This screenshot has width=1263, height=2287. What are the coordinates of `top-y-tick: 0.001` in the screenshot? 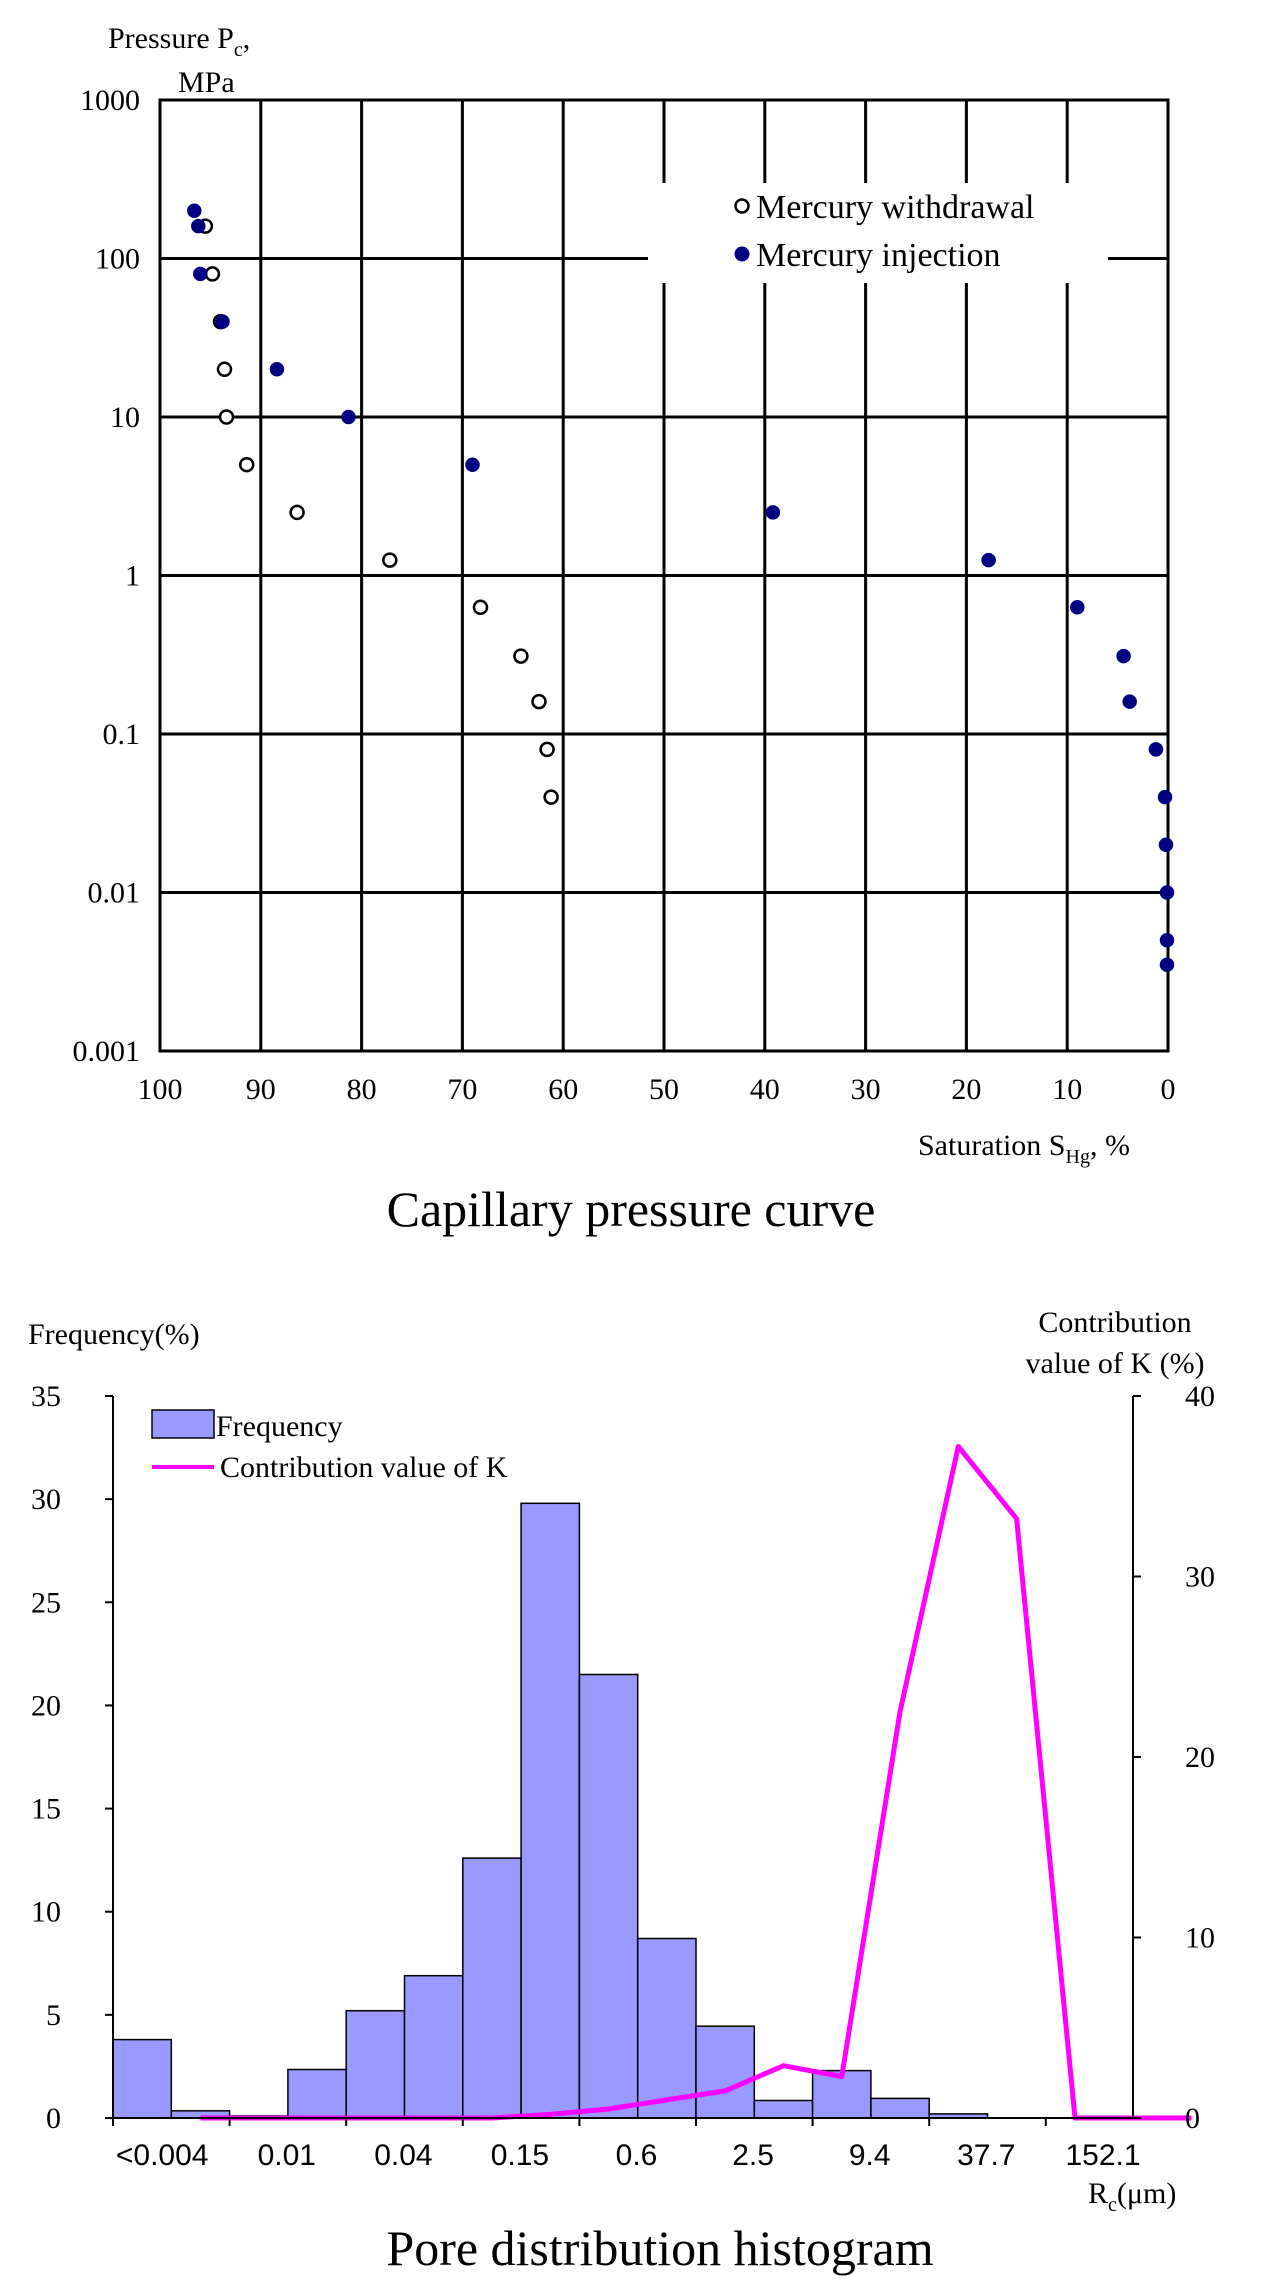 It's located at (107, 1051).